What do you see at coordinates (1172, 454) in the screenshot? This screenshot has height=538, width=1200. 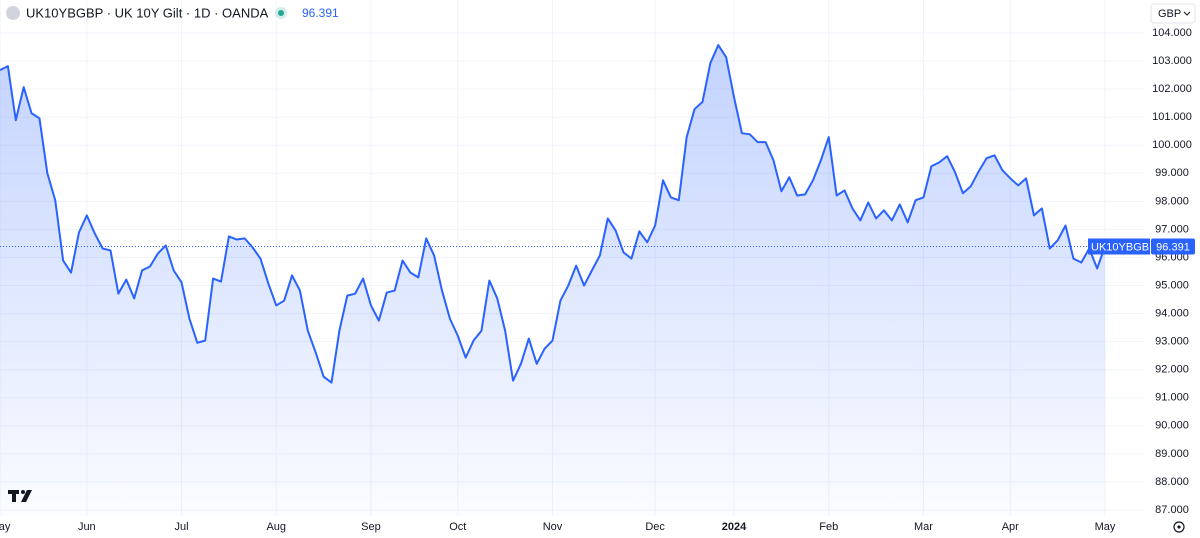 I see `y-tick-label: 89.000` at bounding box center [1172, 454].